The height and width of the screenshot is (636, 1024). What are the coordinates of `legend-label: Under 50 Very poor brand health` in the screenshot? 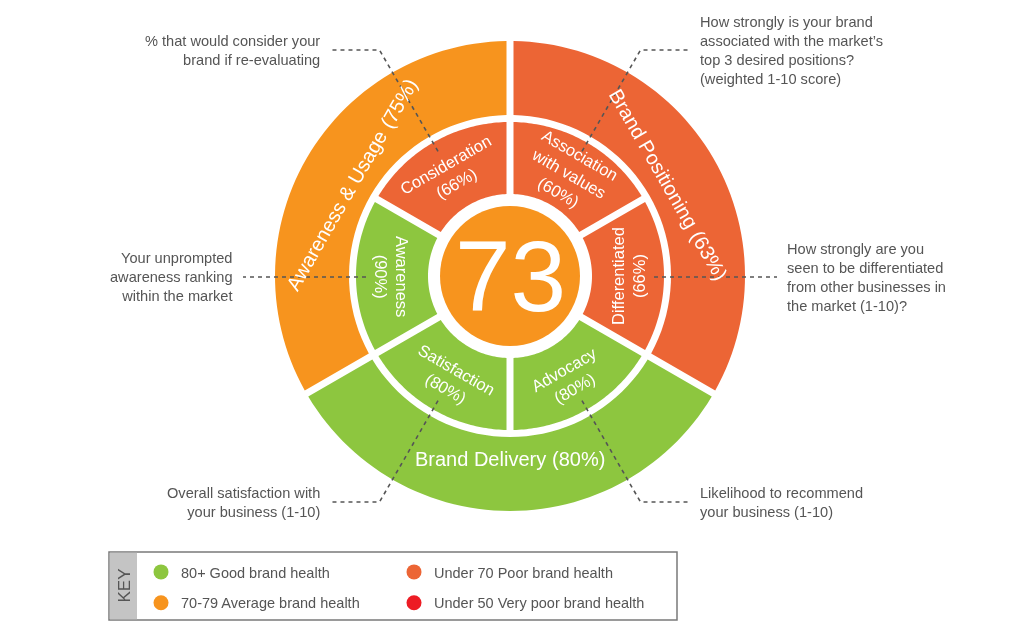 It's located at (539, 603).